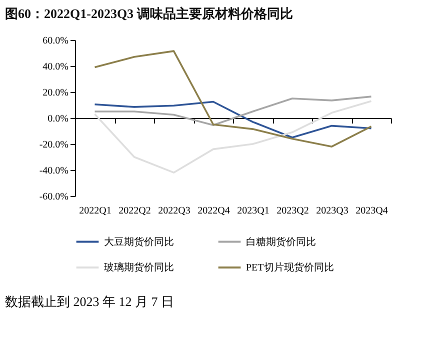 Image resolution: width=426 pixels, height=342 pixels. What do you see at coordinates (253, 211) in the screenshot?
I see `x-tick-label: 2023Q1` at bounding box center [253, 211].